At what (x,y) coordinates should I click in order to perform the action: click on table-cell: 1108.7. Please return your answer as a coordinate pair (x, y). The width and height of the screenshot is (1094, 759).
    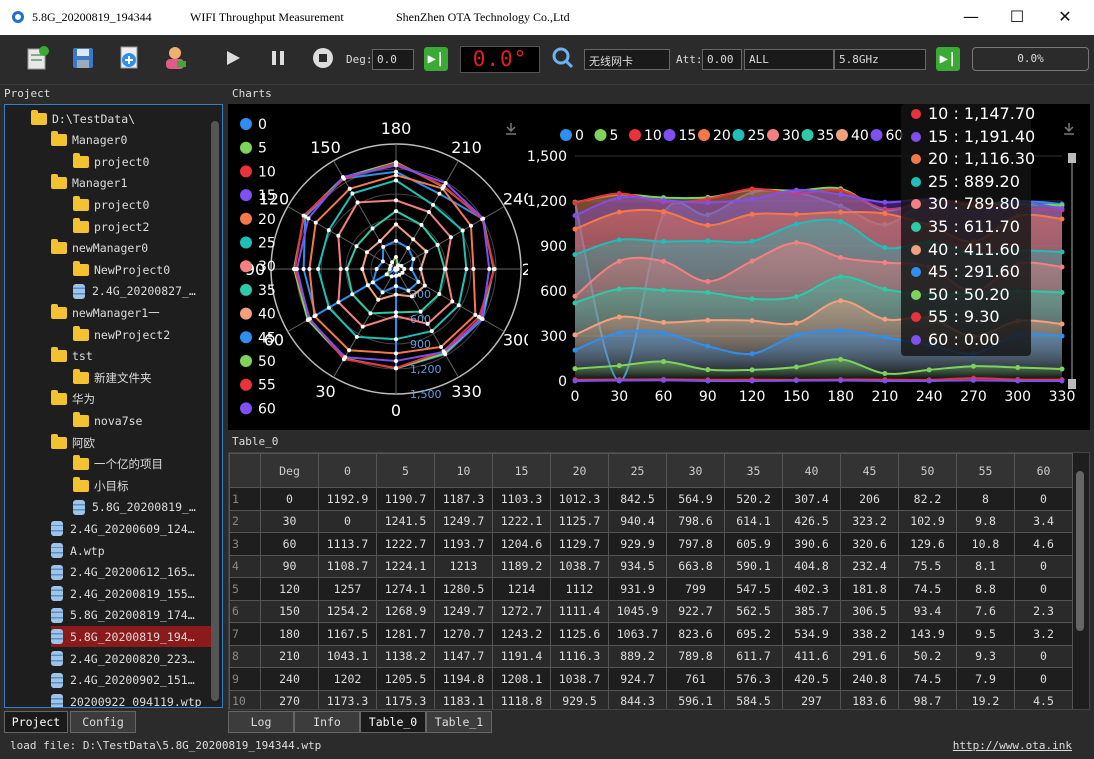
    Looking at the image, I should click on (347, 566).